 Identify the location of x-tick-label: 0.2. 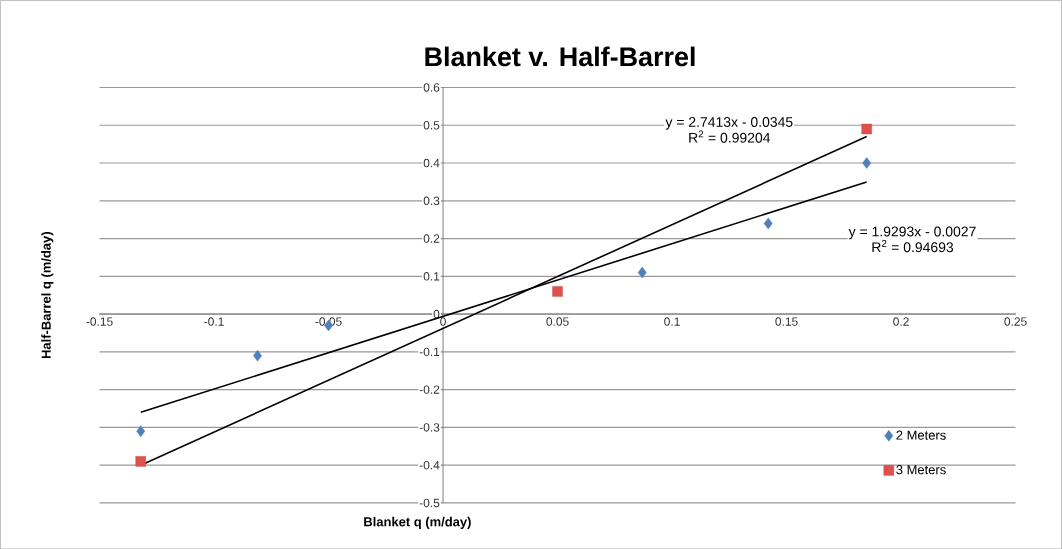
(901, 321).